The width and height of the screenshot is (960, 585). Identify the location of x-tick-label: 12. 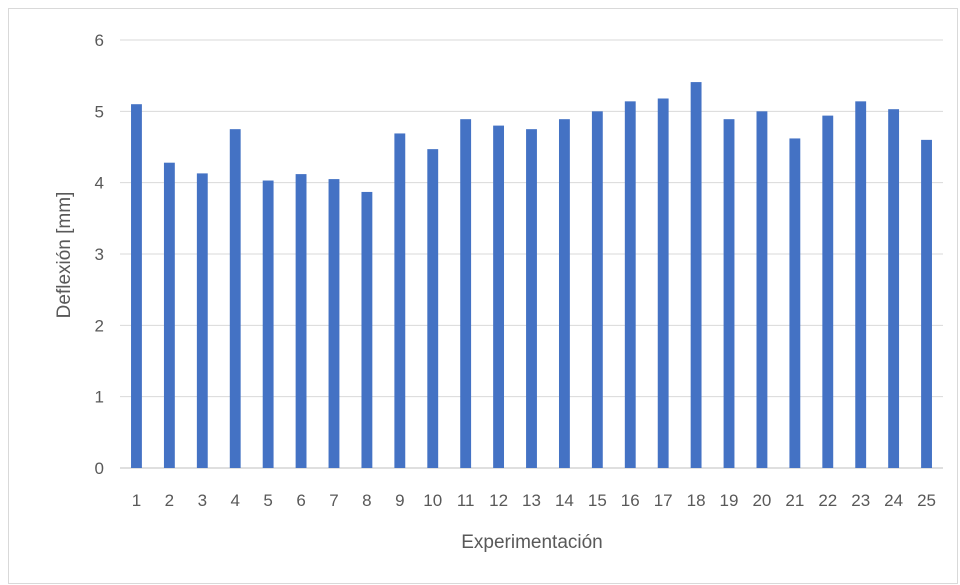
(498, 500).